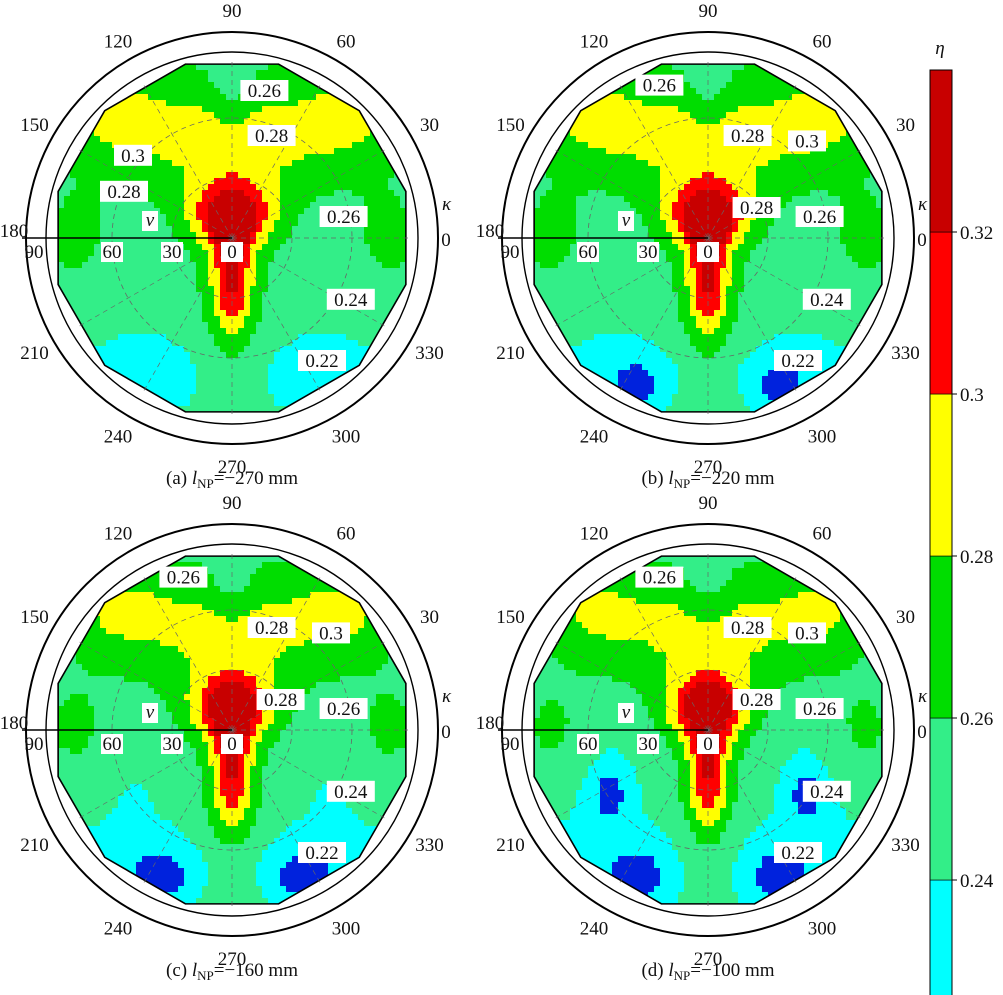  What do you see at coordinates (648, 252) in the screenshot?
I see `radial-tick-label: 30` at bounding box center [648, 252].